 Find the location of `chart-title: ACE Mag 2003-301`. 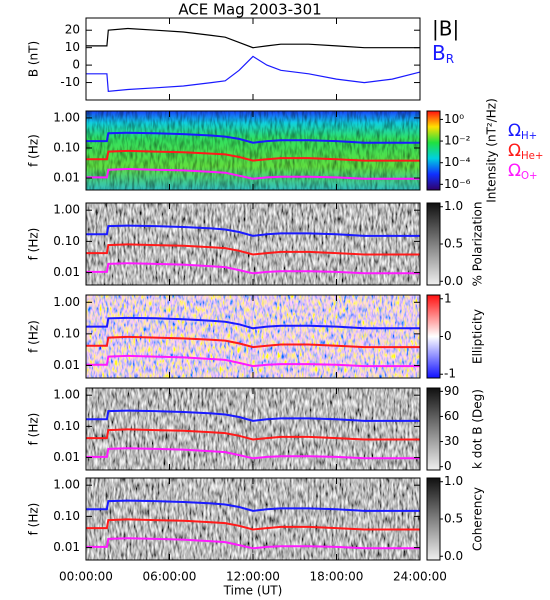

chart-title: ACE Mag 2003-301 is located at coordinates (249, 10).